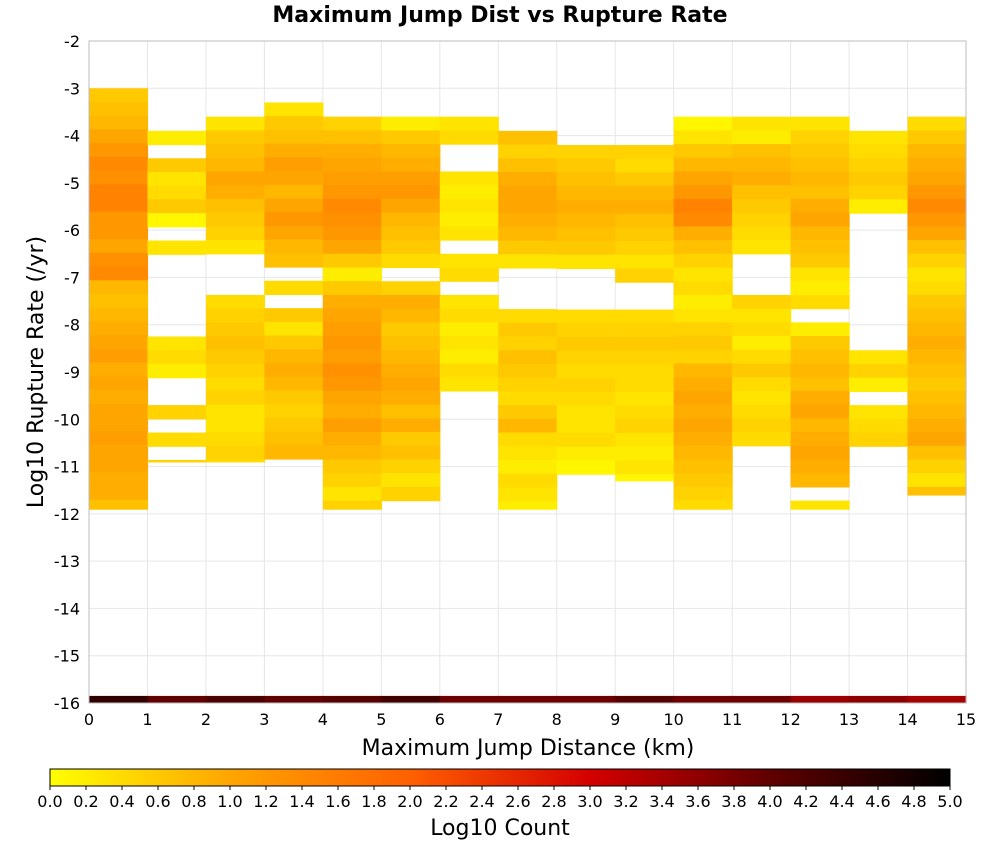  I want to click on y-tick-label: -7, so click(72, 277).